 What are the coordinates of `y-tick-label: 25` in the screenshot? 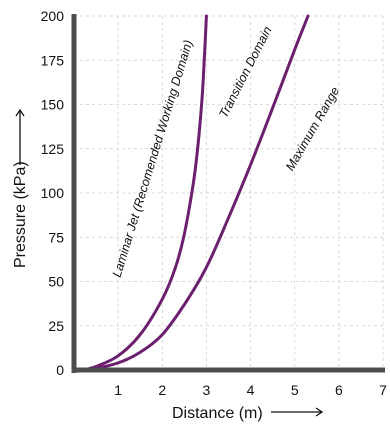 It's located at (56, 326).